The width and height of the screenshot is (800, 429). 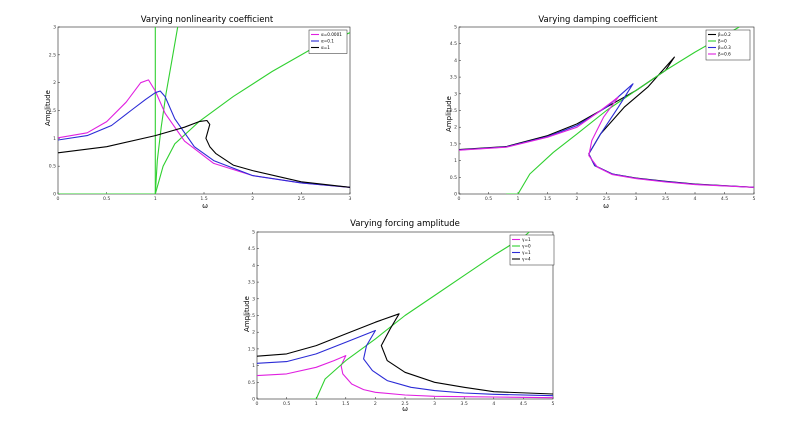 I want to click on legend-label: β=0.3, so click(x=724, y=47).